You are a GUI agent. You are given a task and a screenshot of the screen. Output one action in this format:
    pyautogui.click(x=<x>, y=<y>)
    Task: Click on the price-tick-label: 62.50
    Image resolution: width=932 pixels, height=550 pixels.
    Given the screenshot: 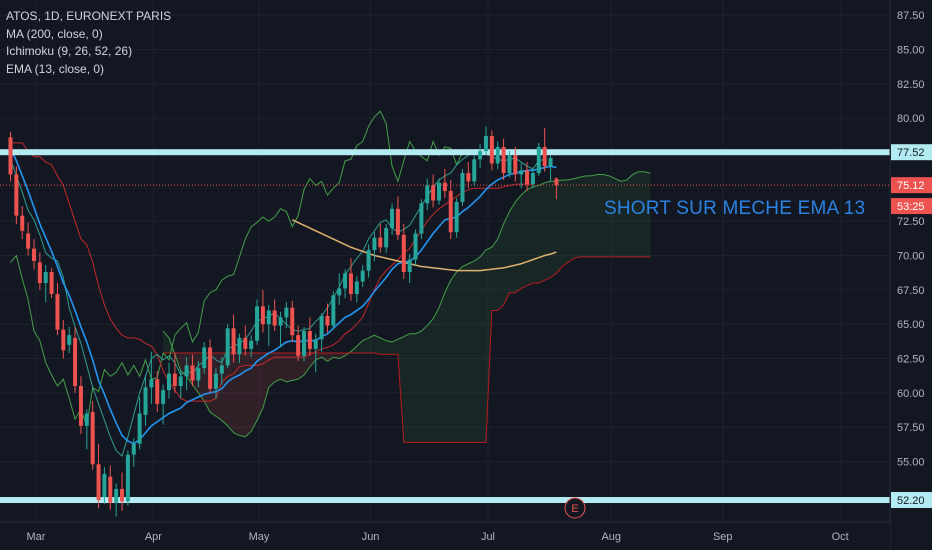 What is the action you would take?
    pyautogui.click(x=911, y=360)
    